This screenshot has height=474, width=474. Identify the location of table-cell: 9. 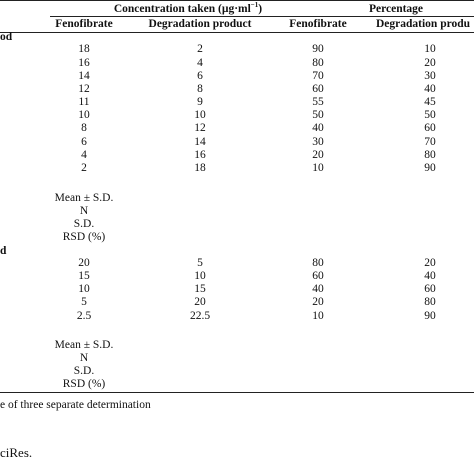
(200, 102).